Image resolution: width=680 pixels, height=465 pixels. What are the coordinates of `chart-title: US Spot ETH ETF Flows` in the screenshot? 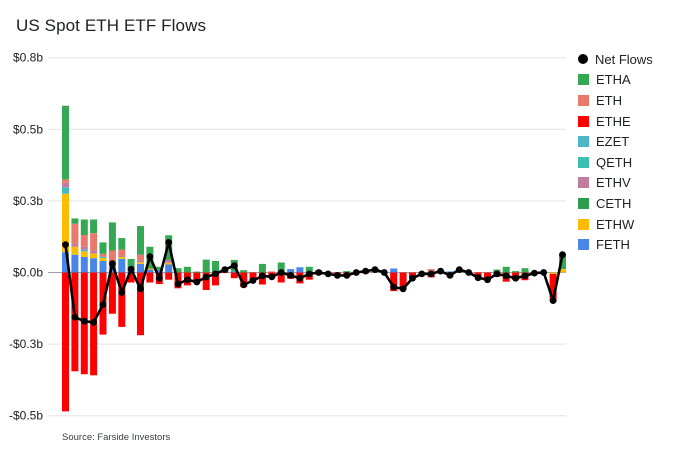 It's located at (111, 25).